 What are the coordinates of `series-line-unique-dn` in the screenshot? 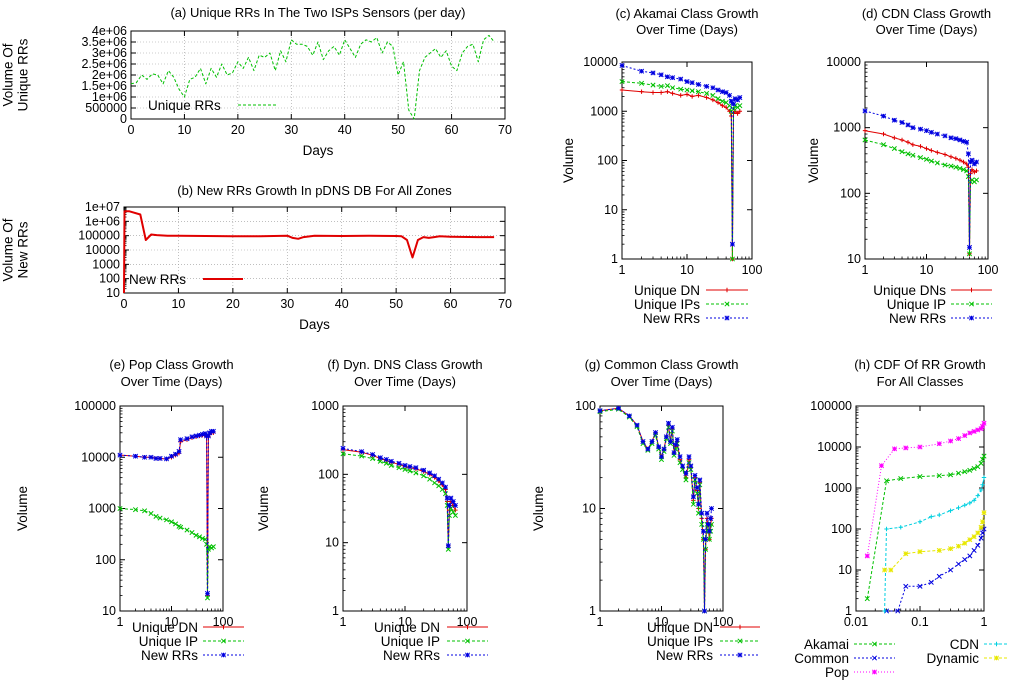 It's located at (655, 509).